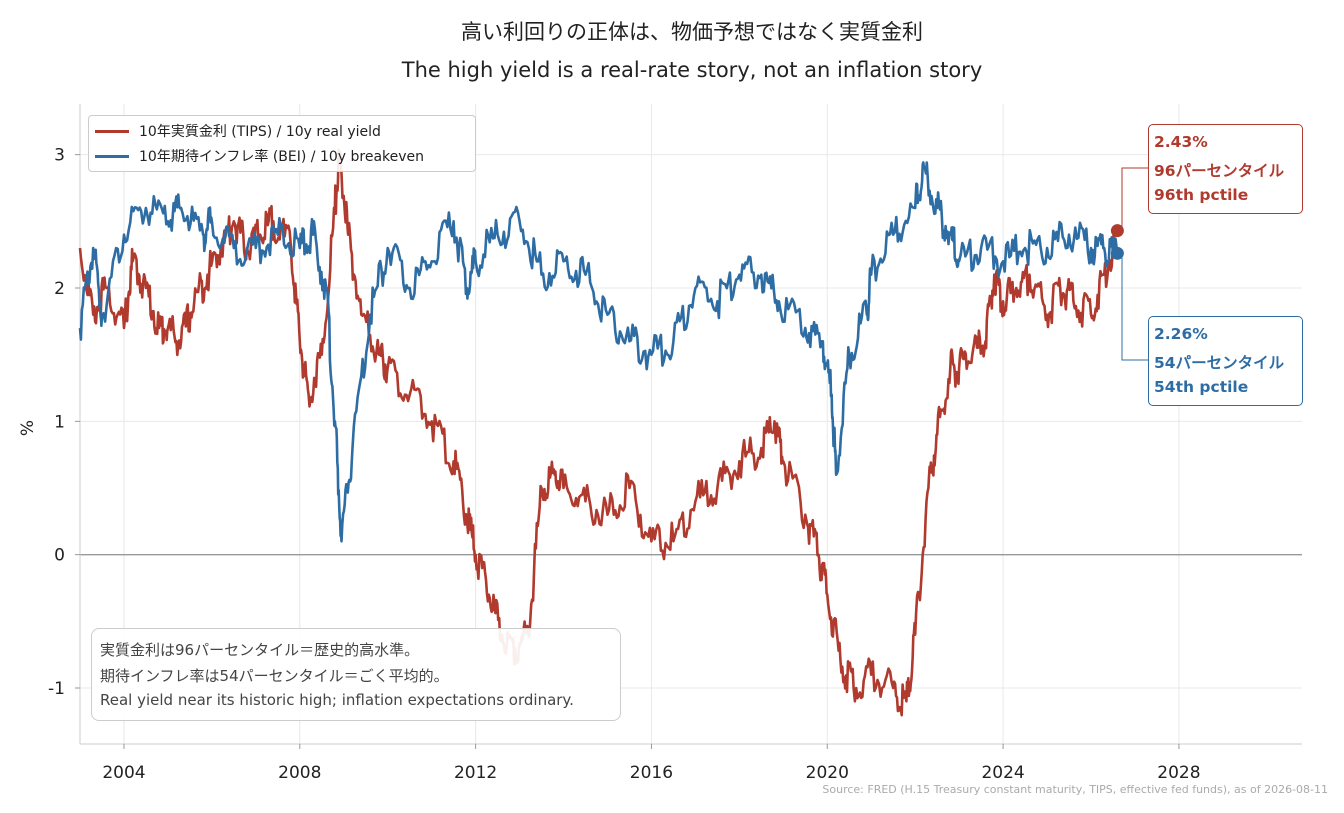 This screenshot has width=1344, height=813. Describe the element at coordinates (827, 773) in the screenshot. I see `x-tick-label: 2020` at that location.